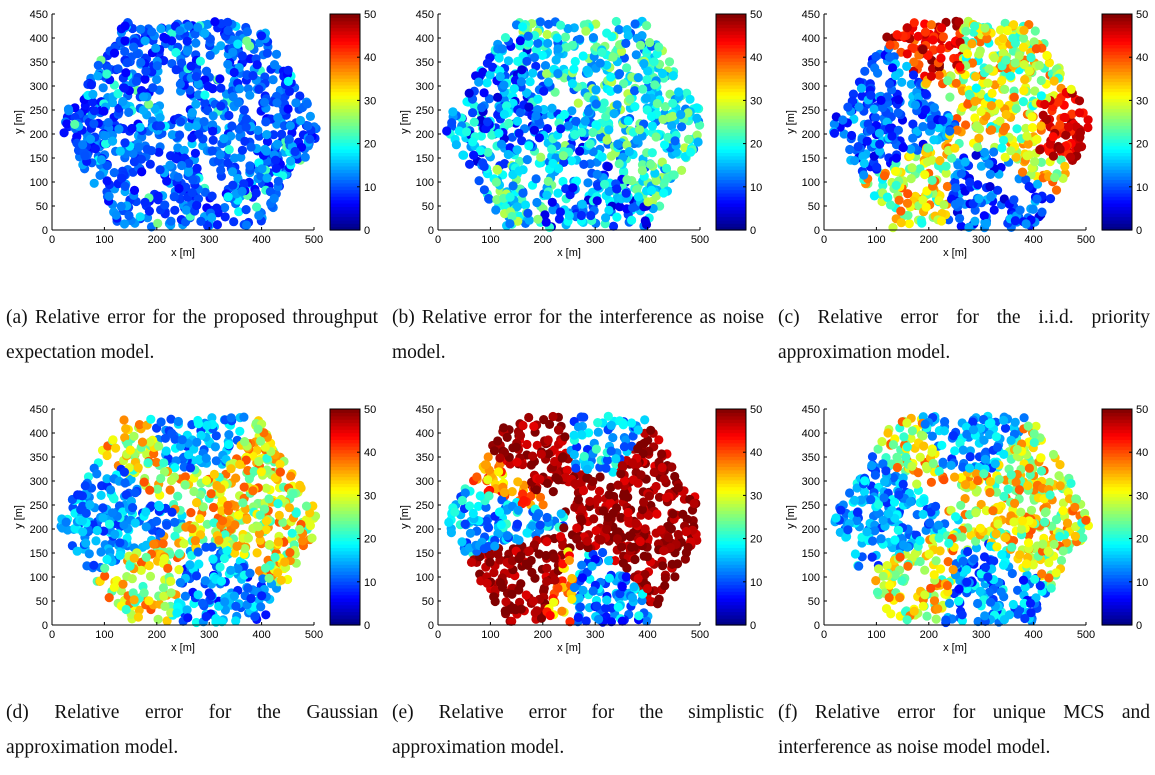 Image resolution: width=1155 pixels, height=775 pixels. Describe the element at coordinates (573, 124) in the screenshot. I see `scatter-points` at that location.